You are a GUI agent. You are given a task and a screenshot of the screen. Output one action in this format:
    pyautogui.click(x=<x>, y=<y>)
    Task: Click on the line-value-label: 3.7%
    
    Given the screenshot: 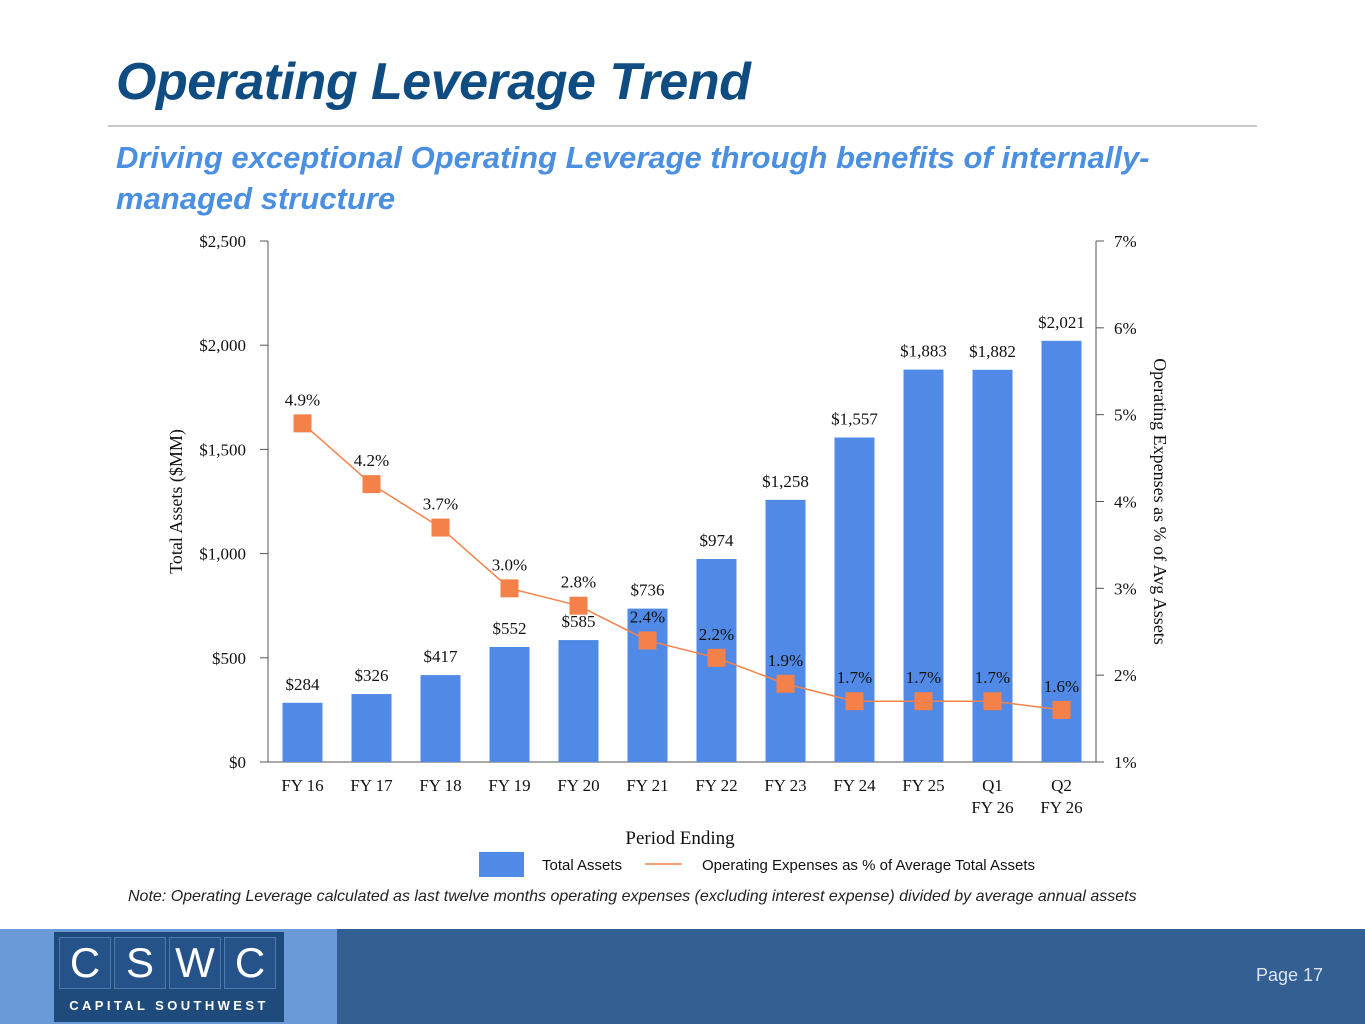 What is the action you would take?
    pyautogui.click(x=440, y=504)
    